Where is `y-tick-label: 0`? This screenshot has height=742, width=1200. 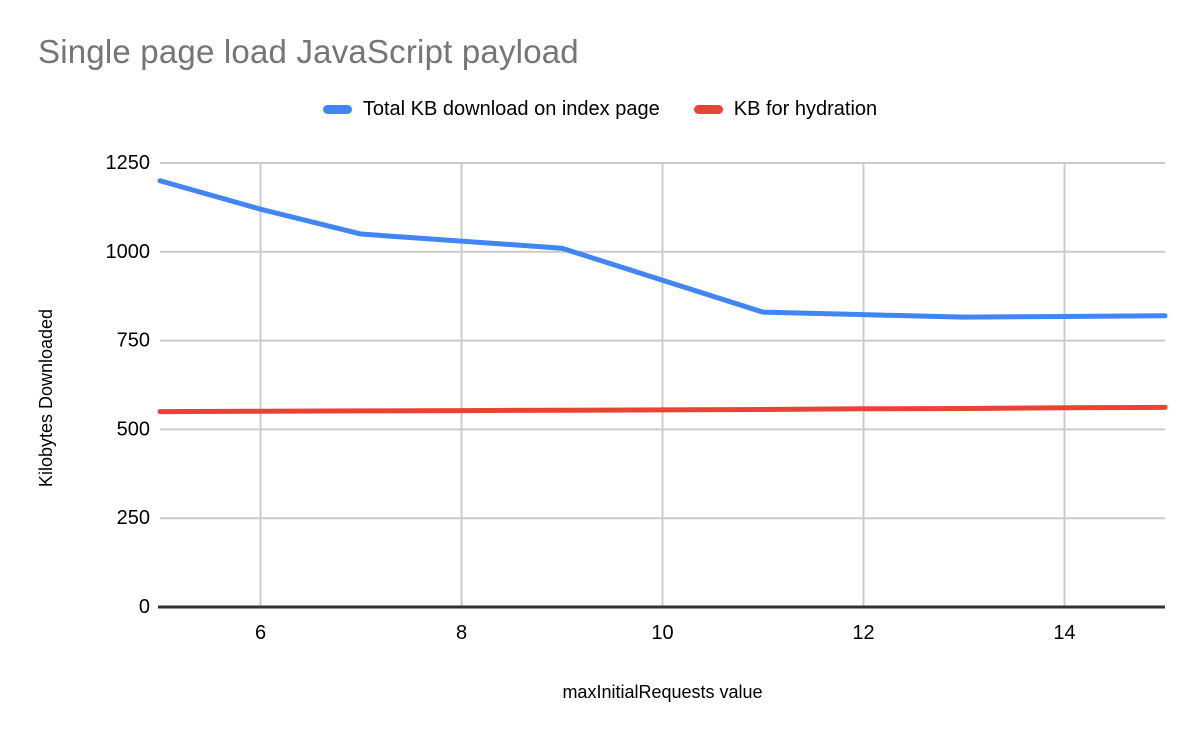 y-tick-label: 0 is located at coordinates (144, 607).